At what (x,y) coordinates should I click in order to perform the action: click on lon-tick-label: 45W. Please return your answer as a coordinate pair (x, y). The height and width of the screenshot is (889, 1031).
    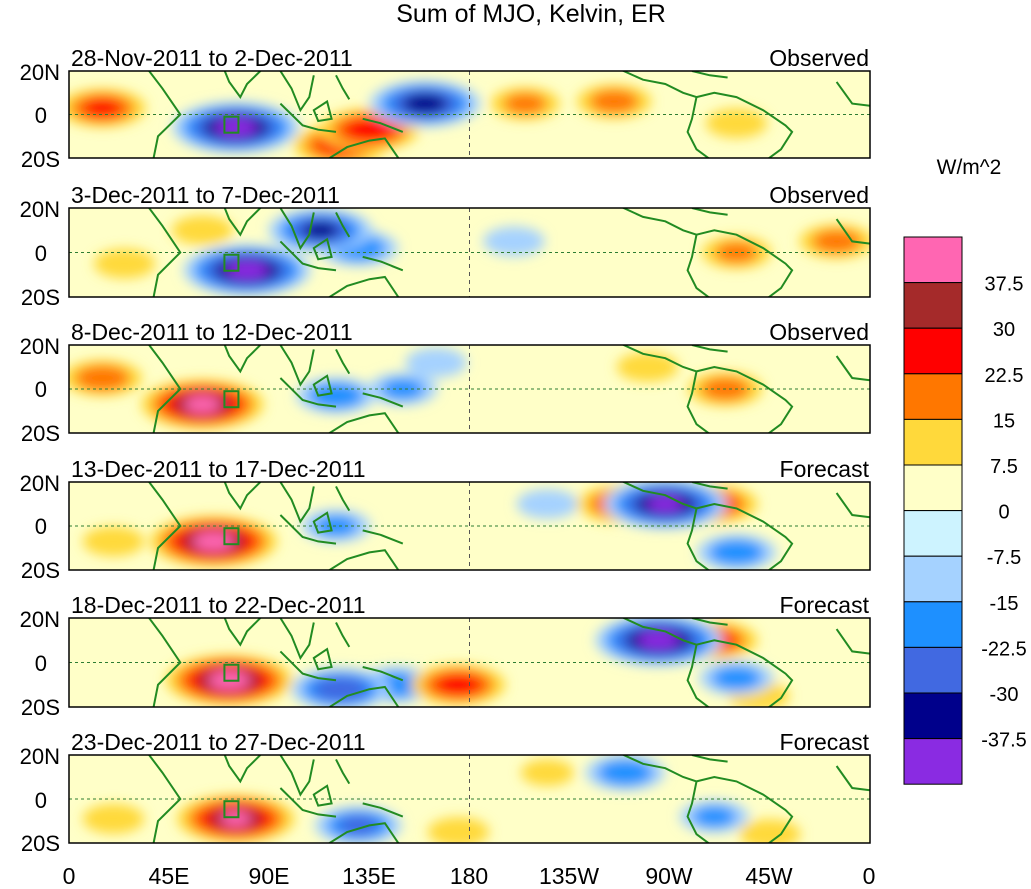
    Looking at the image, I should click on (769, 876).